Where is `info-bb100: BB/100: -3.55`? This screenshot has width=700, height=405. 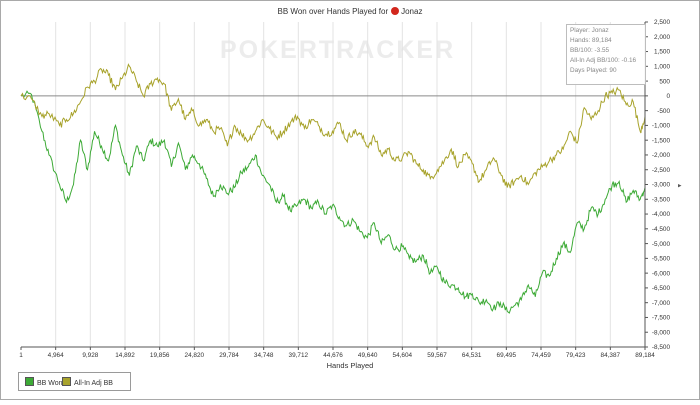
info-bb100: BB/100: -3.55 is located at coordinates (590, 50).